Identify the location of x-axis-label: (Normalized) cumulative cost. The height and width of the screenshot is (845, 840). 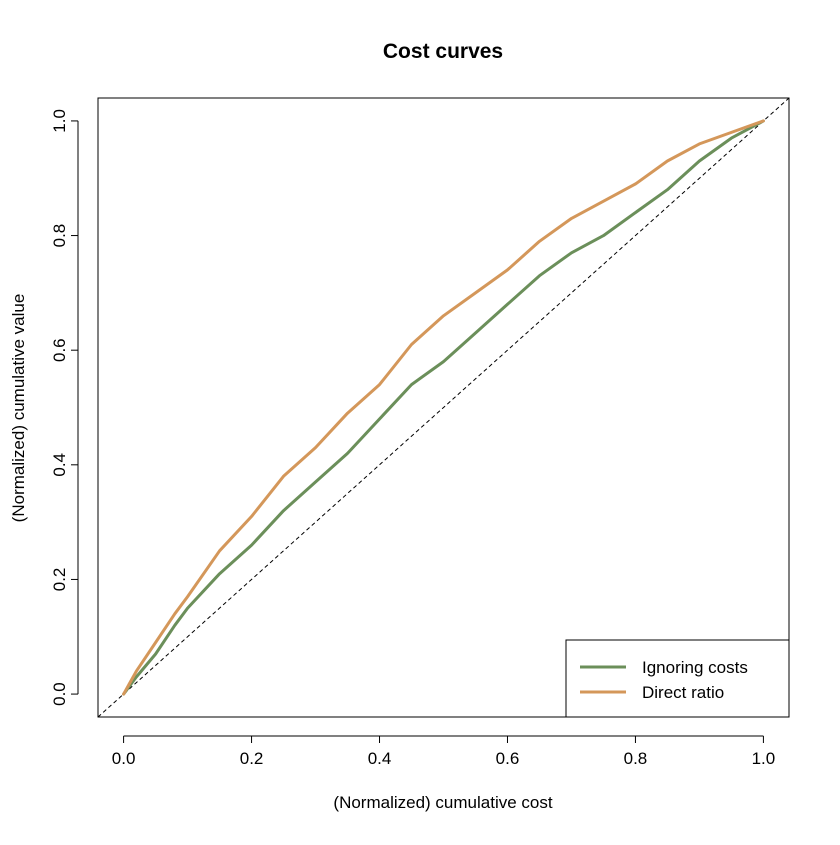
(442, 802).